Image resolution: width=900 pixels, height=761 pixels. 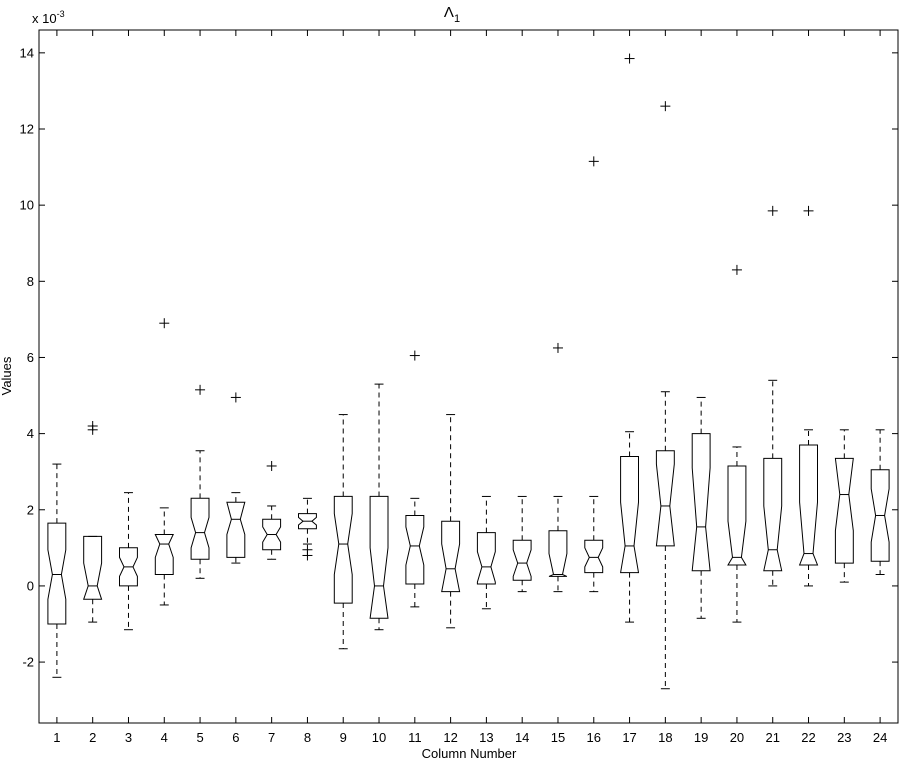 I want to click on x-tick-label: 17, so click(x=629, y=737).